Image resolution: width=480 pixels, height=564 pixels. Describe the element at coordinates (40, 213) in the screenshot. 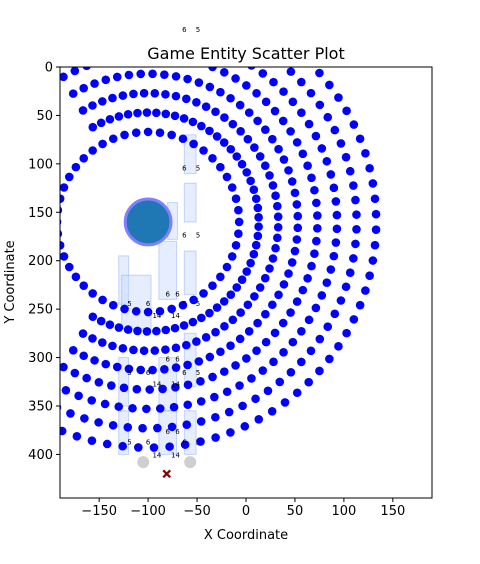

I see `y-tick-label: 150` at that location.